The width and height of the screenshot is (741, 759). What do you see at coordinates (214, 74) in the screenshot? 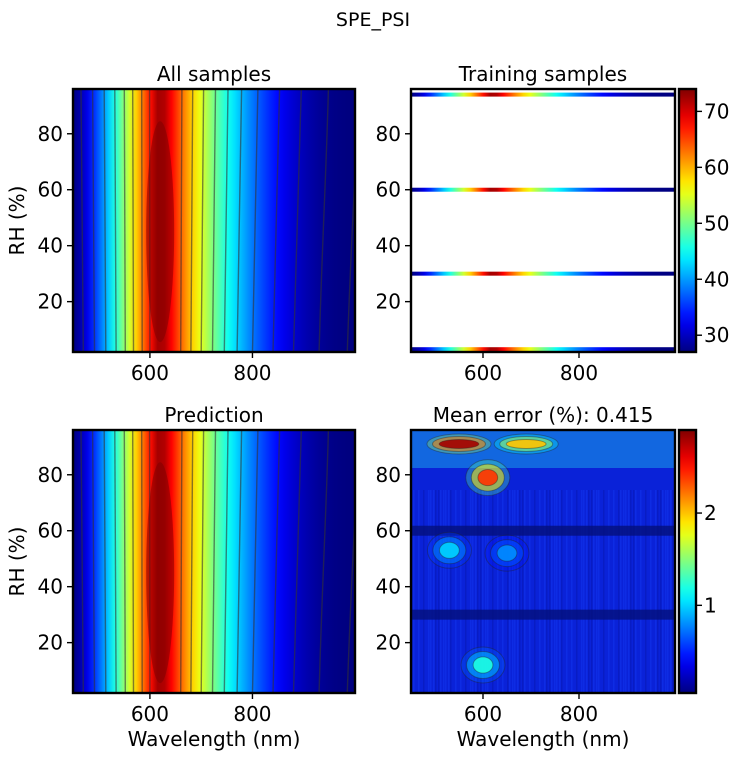
I see `panel-title: All samples` at bounding box center [214, 74].